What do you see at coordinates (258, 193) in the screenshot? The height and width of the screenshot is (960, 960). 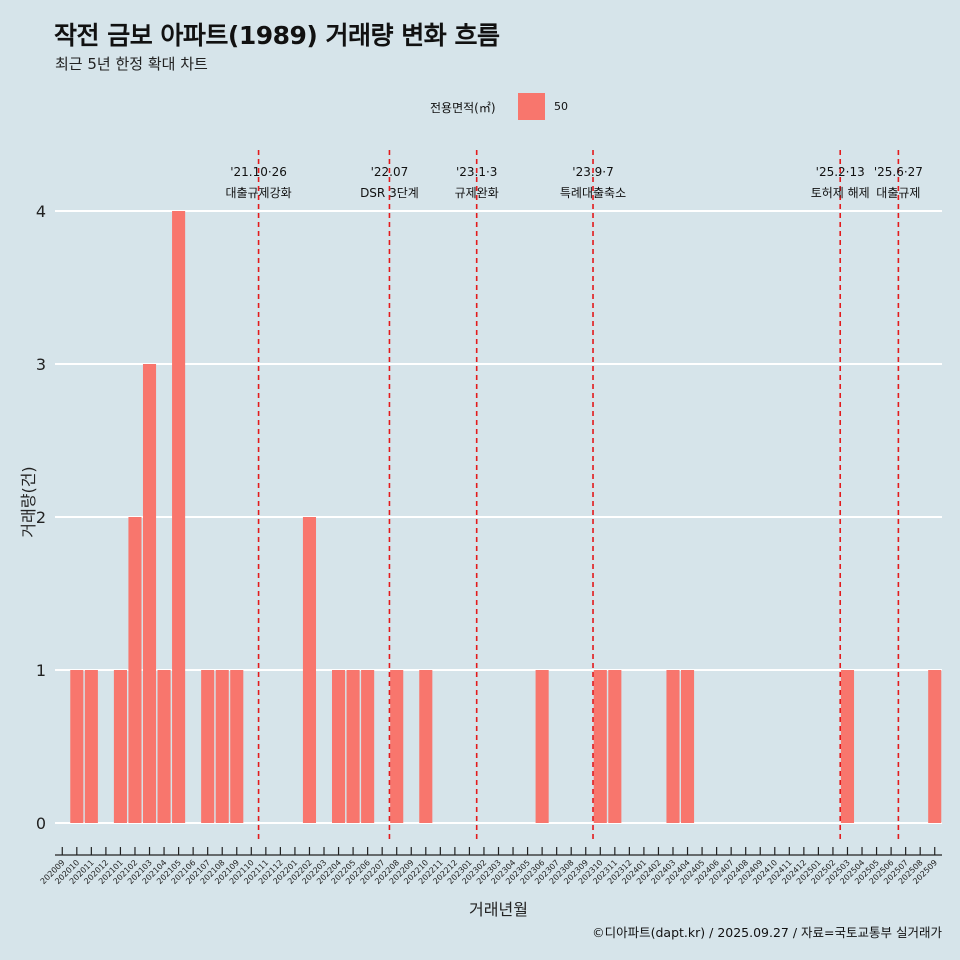 I see `event-label: 대출규제강화` at bounding box center [258, 193].